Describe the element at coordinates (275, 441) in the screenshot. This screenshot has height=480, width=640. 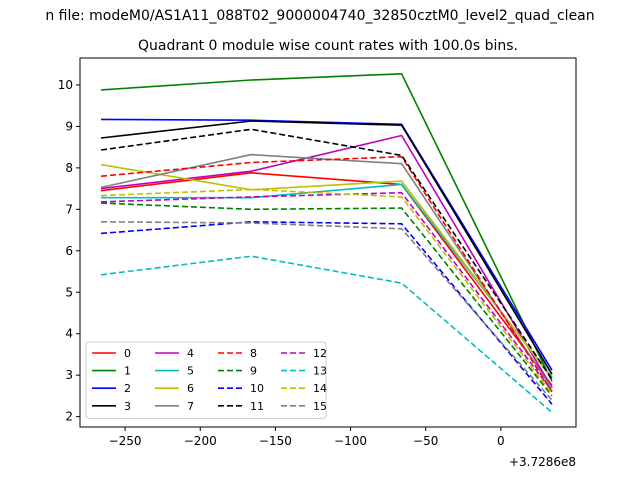
I see `x-tick-label: −150` at that location.